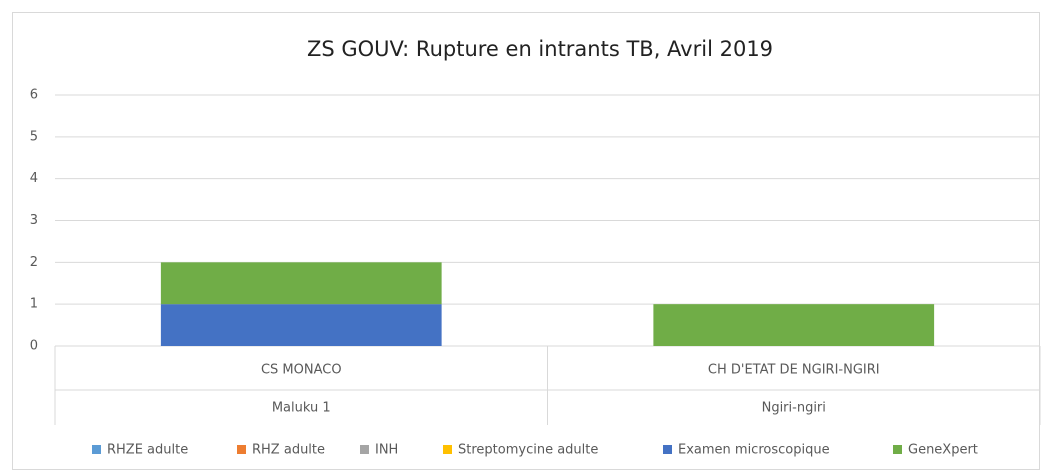 The width and height of the screenshot is (1049, 473). I want to click on x-group-label: Ngiri-ngiri, so click(794, 408).